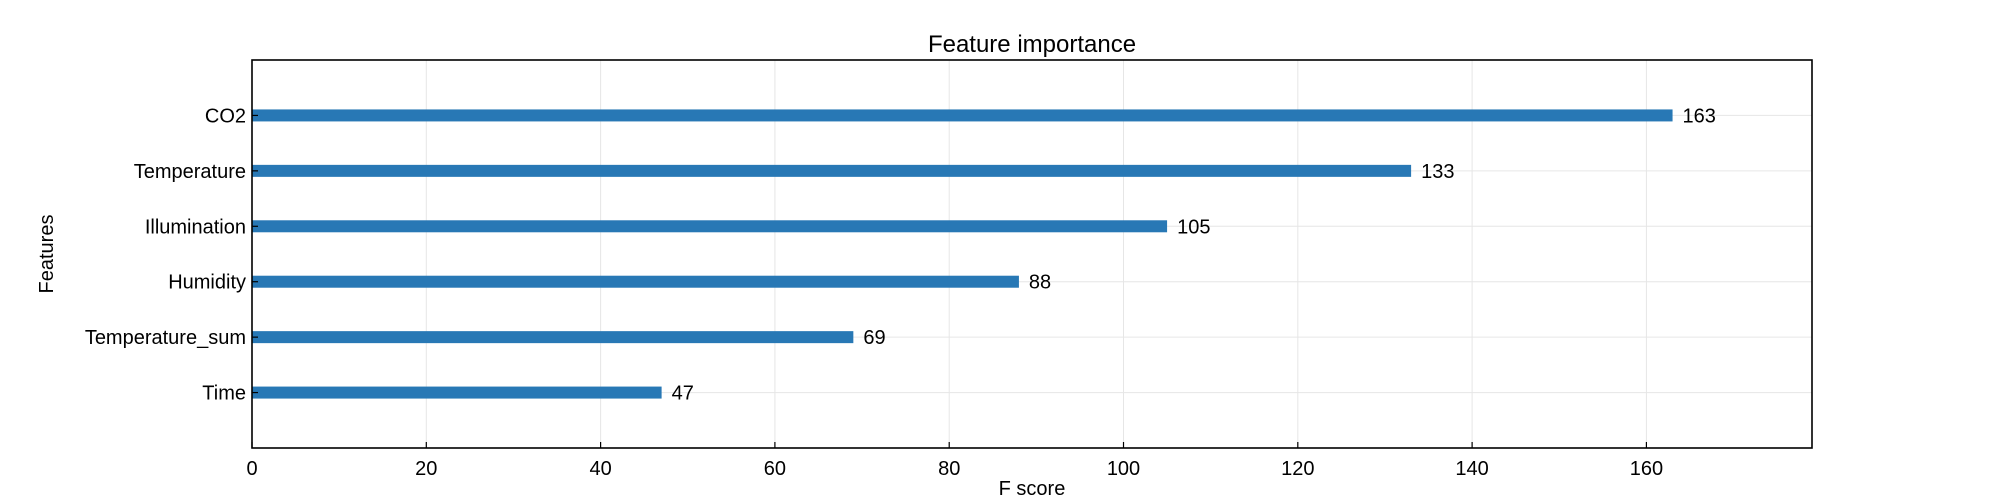  Describe the element at coordinates (1699, 116) in the screenshot. I see `value-label: 163` at that location.